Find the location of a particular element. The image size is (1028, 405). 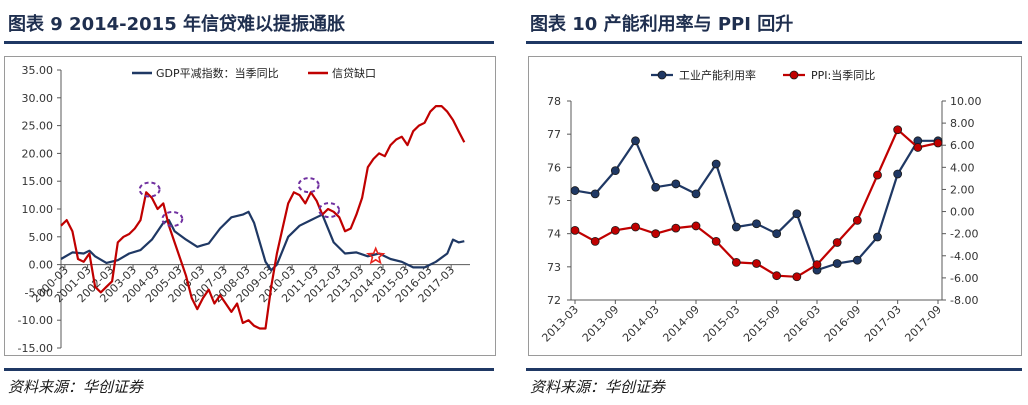

left-y-tick-label: 35.00 is located at coordinates (38, 70).